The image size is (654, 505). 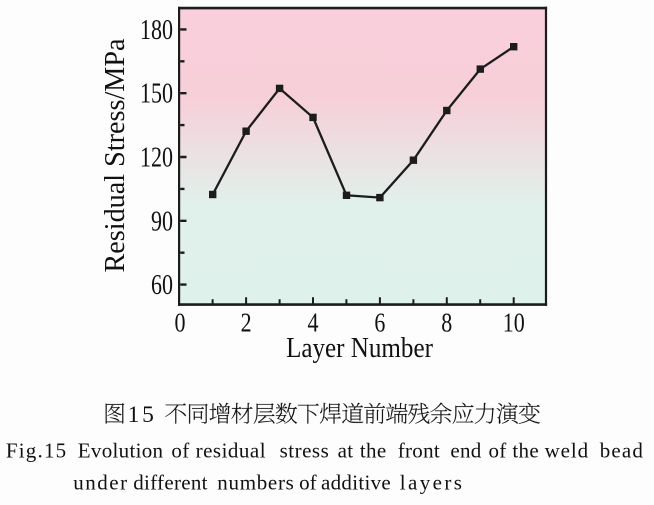 What do you see at coordinates (246, 323) in the screenshot?
I see `svg-text: 2` at bounding box center [246, 323].